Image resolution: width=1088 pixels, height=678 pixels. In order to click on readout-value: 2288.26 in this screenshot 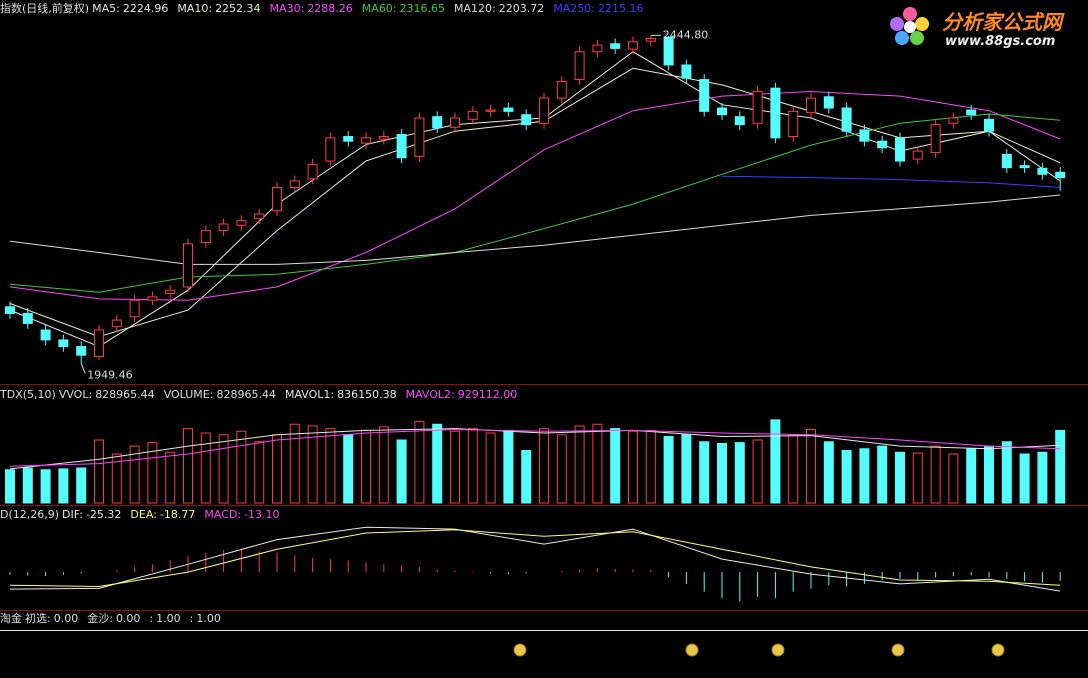, I will do `click(330, 8)`.